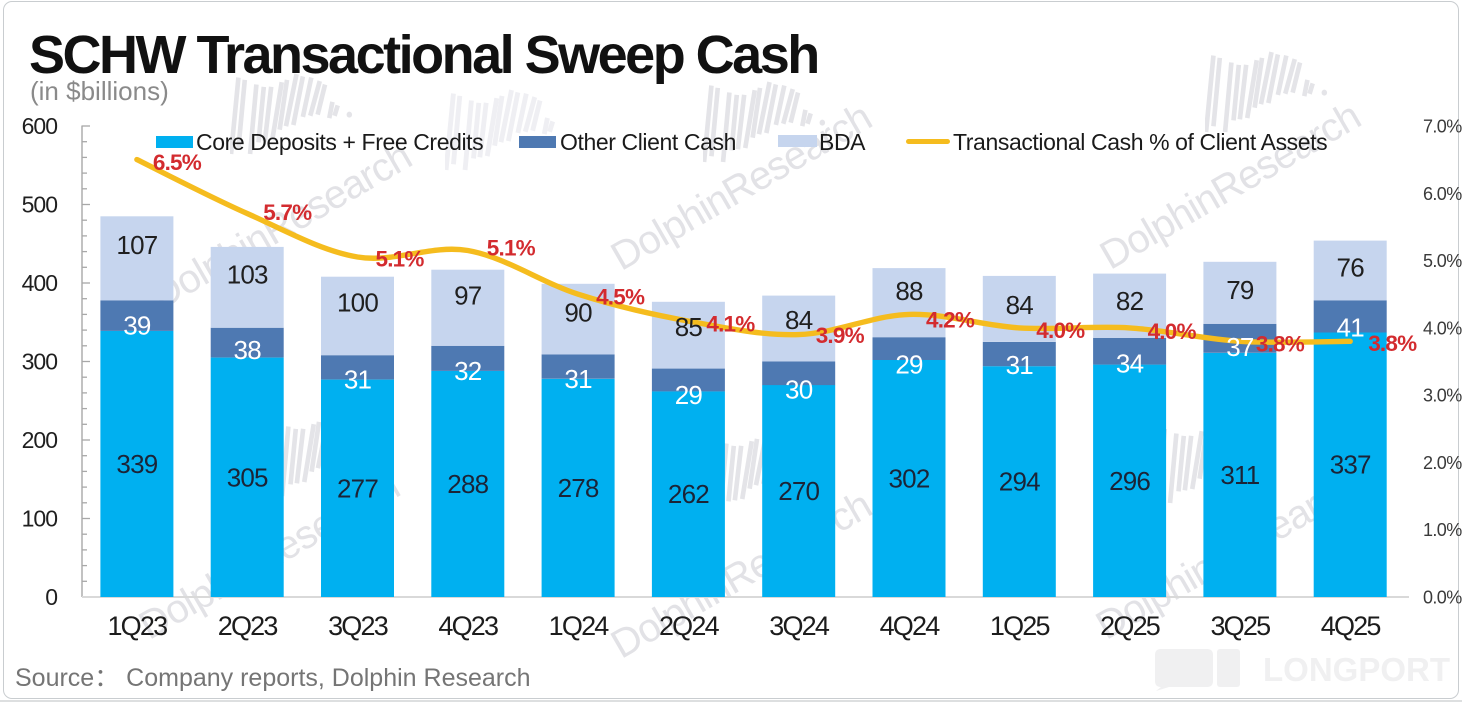 This screenshot has width=1462, height=702. I want to click on svg-text: 4.2%, so click(950, 320).